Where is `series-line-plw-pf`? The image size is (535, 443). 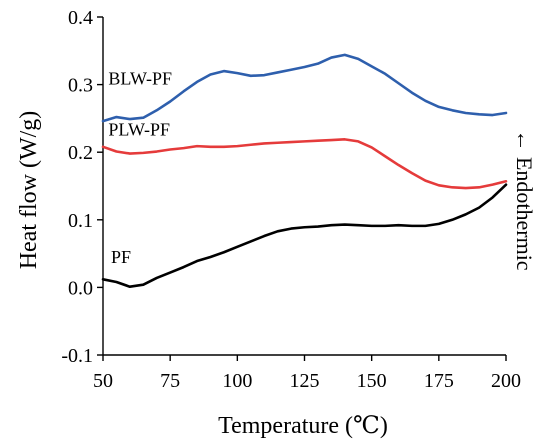
series-line-plw-pf is located at coordinates (304, 164).